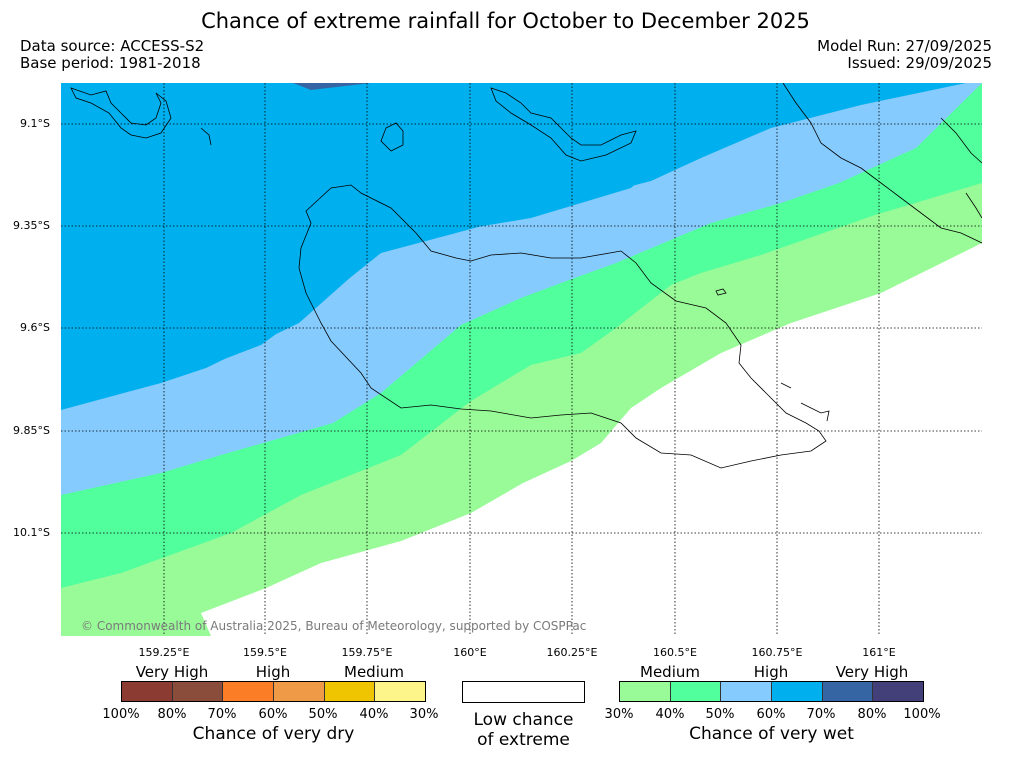 This screenshot has height=758, width=1011. Describe the element at coordinates (172, 672) in the screenshot. I see `dry-group-very-high: Very High` at that location.